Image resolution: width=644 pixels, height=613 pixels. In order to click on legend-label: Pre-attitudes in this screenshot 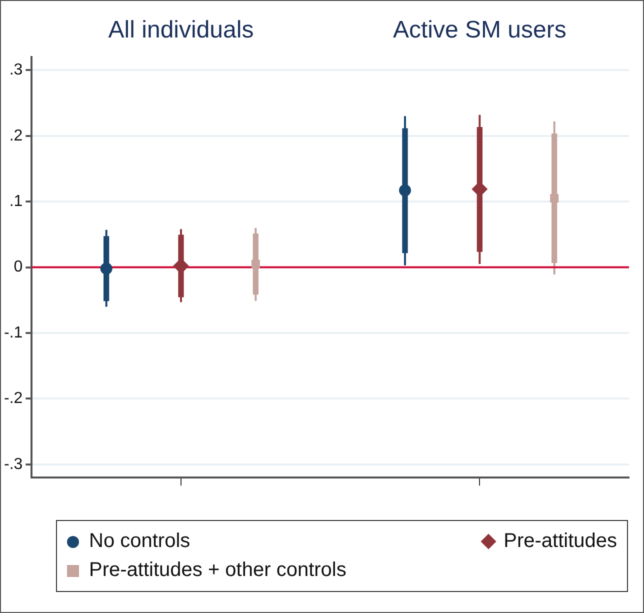, I will do `click(560, 541)`.